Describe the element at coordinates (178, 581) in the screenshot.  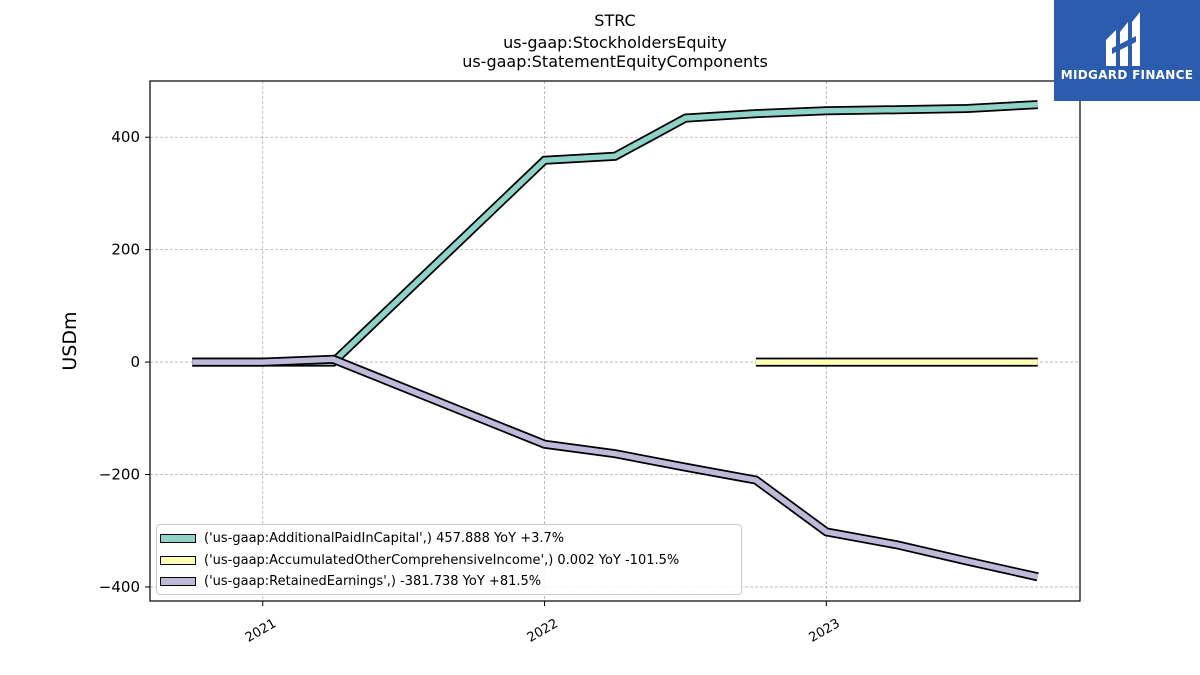
I see `legend-swatch-retained` at that location.